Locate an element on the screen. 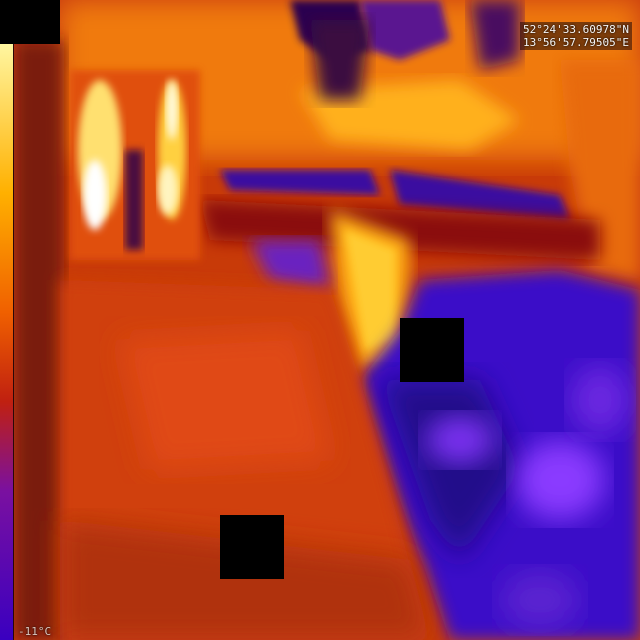 The image size is (640, 640). redaction-box-bottom is located at coordinates (252, 547).